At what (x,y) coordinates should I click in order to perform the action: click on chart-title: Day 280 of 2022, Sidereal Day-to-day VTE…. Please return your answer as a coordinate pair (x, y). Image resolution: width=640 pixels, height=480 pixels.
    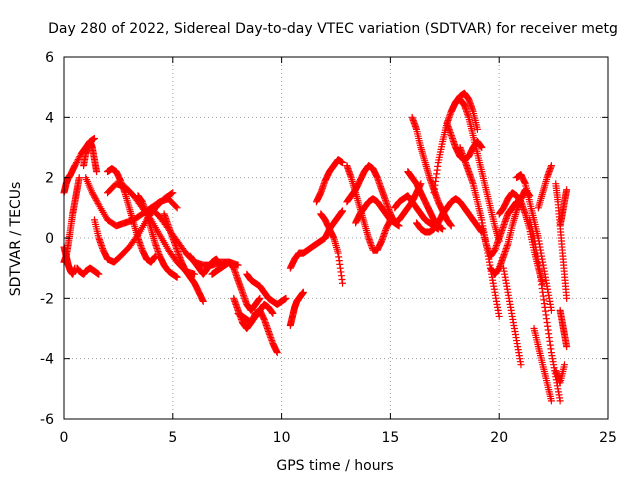
    Looking at the image, I should click on (333, 29).